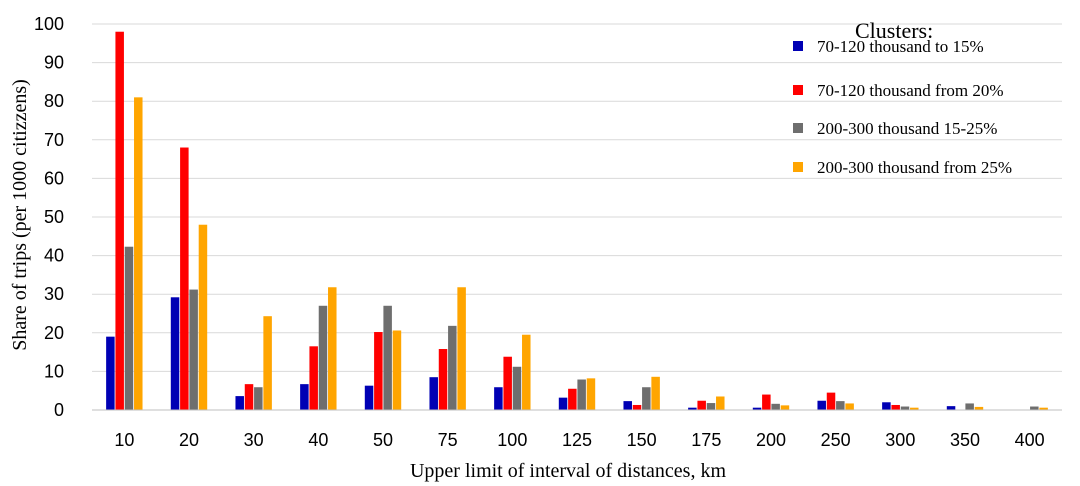  What do you see at coordinates (914, 167) in the screenshot?
I see `legend-label: 200-300 thousand from 25%` at bounding box center [914, 167].